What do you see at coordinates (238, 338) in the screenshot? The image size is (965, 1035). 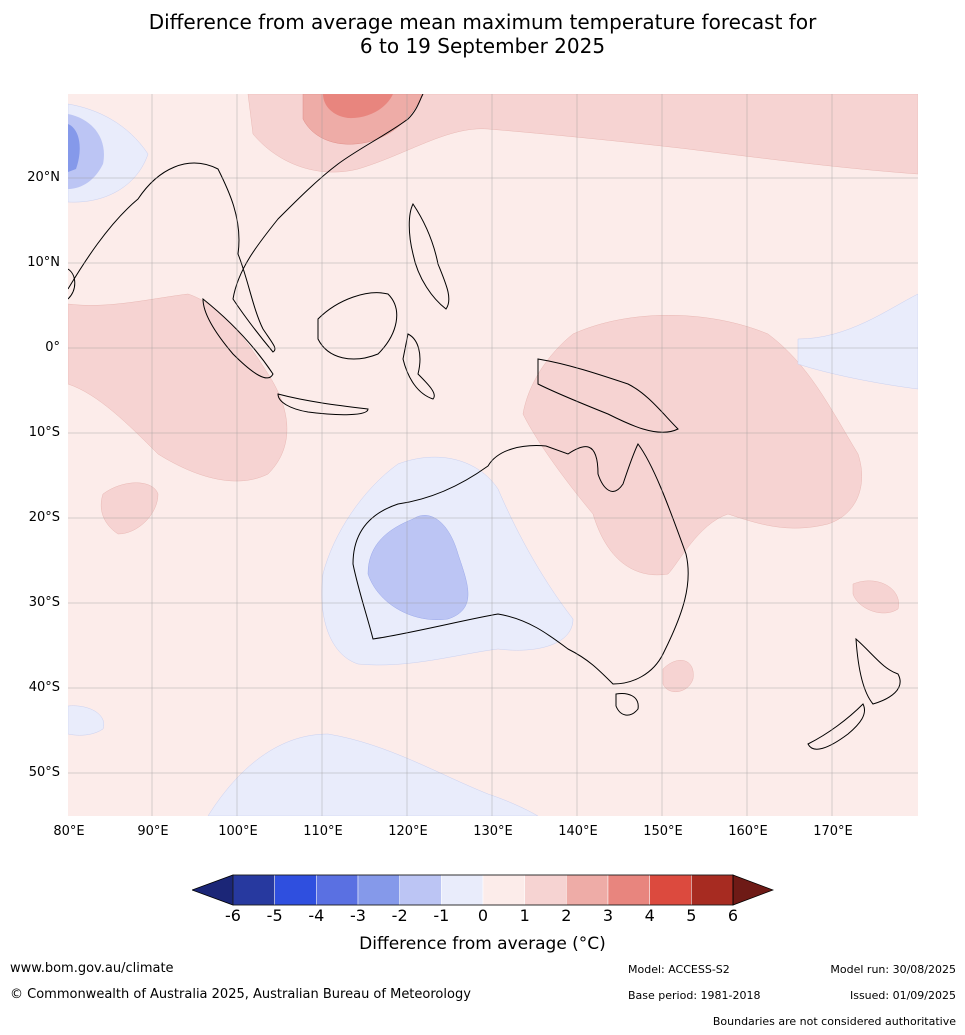 I see `sumatra-coastline` at bounding box center [238, 338].